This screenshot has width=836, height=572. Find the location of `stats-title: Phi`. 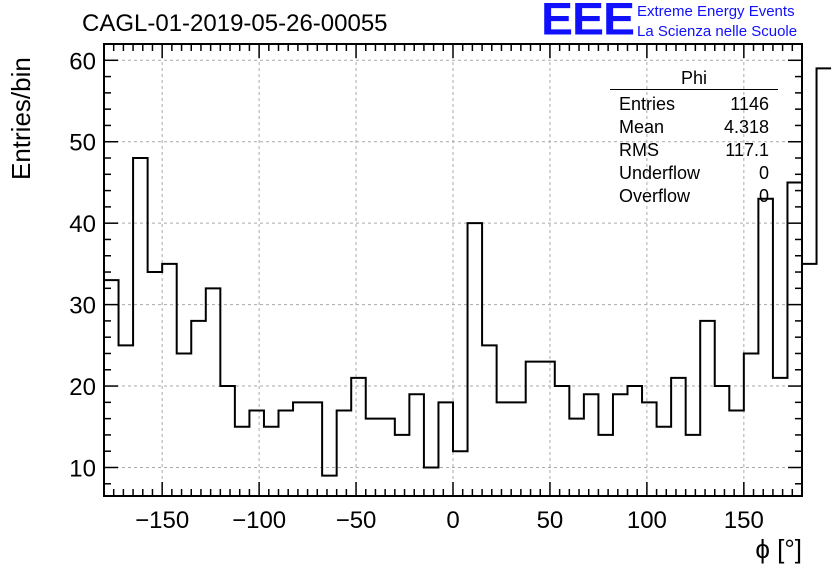

stats-title: Phi is located at coordinates (694, 78).